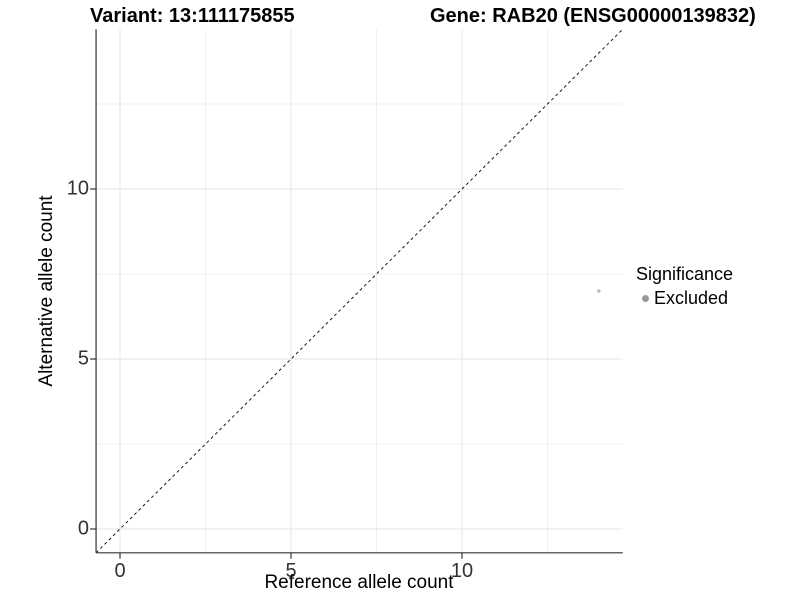  Describe the element at coordinates (192, 16) in the screenshot. I see `variant-title: Variant: 13:111175855` at that location.